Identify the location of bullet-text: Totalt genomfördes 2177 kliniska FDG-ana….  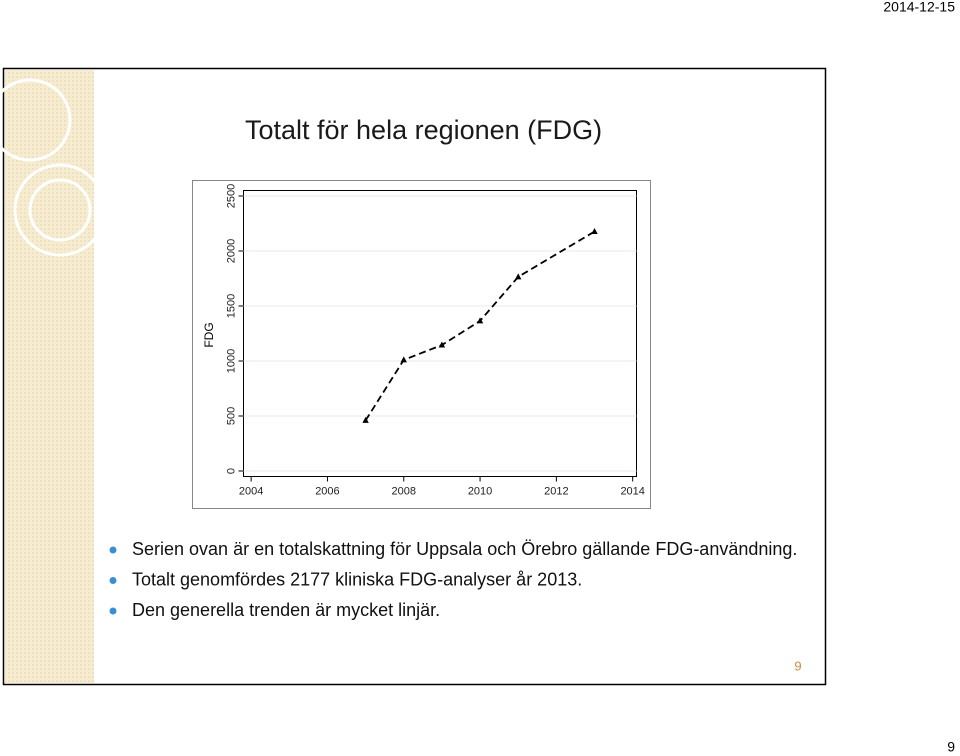
(357, 579).